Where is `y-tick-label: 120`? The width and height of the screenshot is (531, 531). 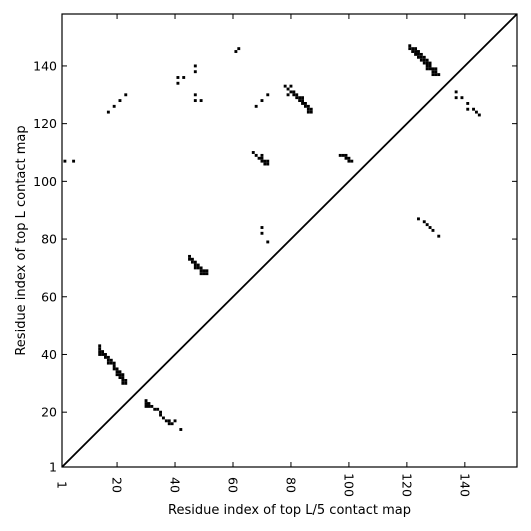 y-tick-label: 120 is located at coordinates (45, 123).